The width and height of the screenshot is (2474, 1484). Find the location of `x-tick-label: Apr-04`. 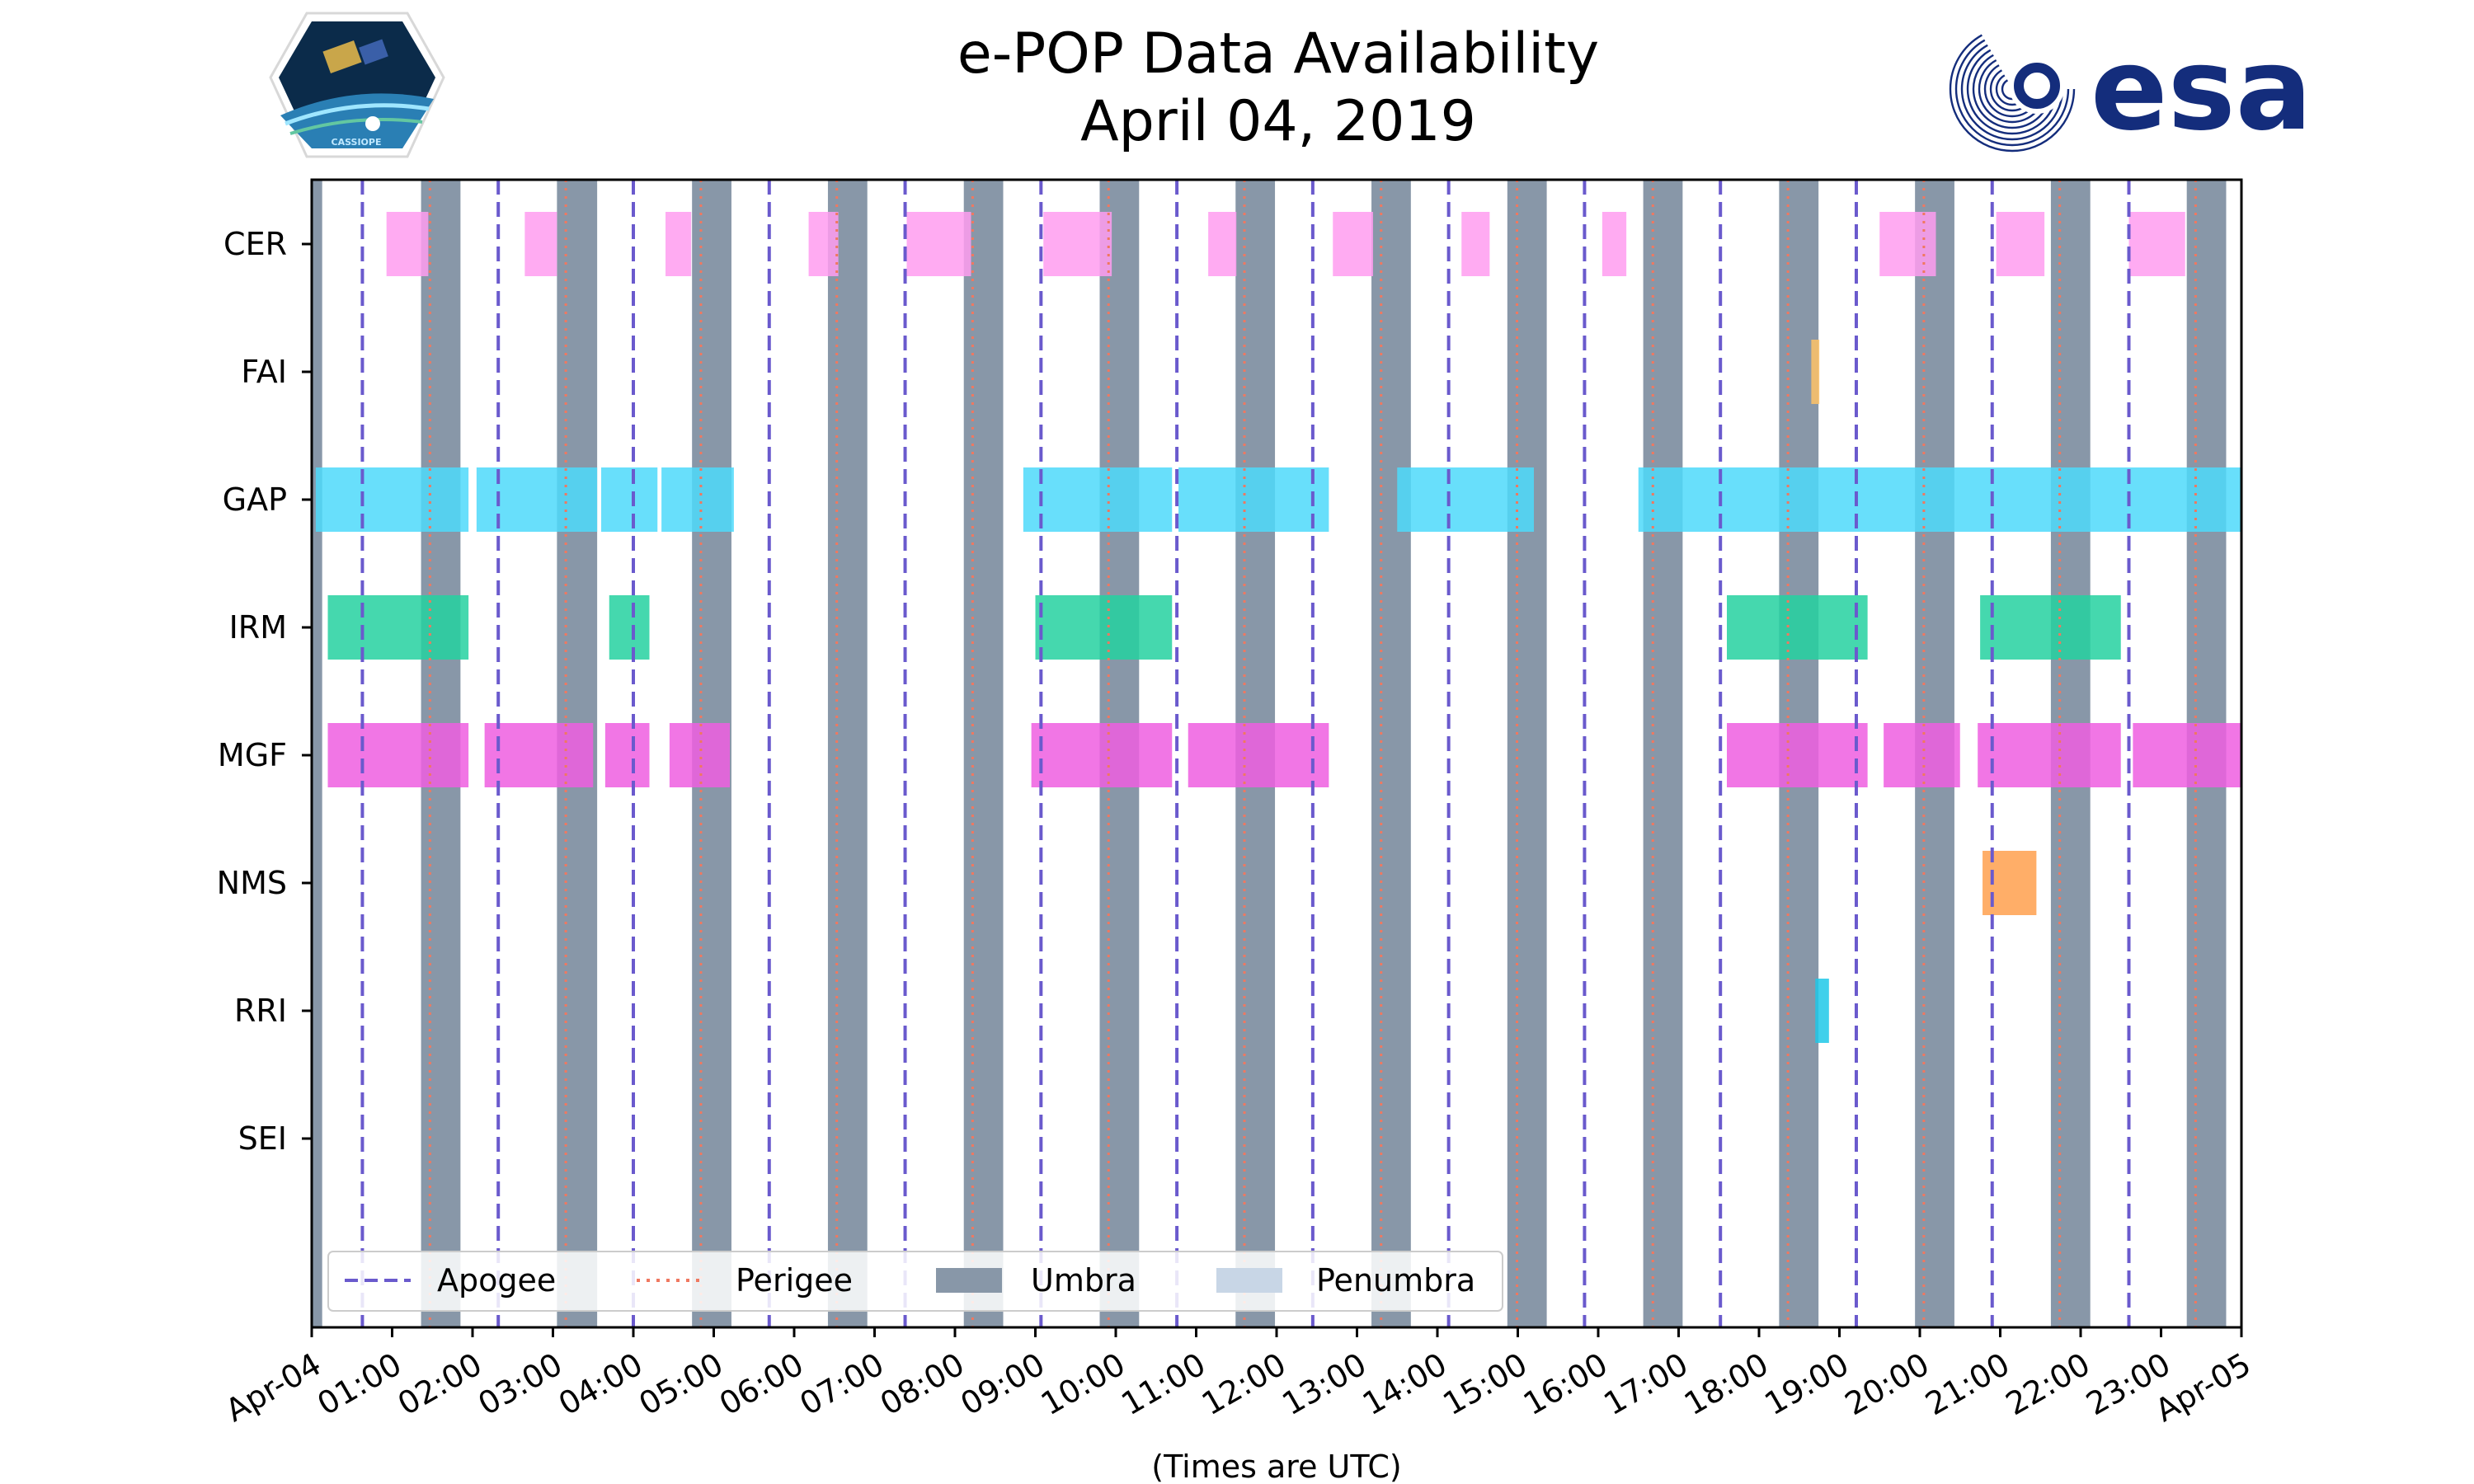

x-tick-label: Apr-04 is located at coordinates (273, 1387).